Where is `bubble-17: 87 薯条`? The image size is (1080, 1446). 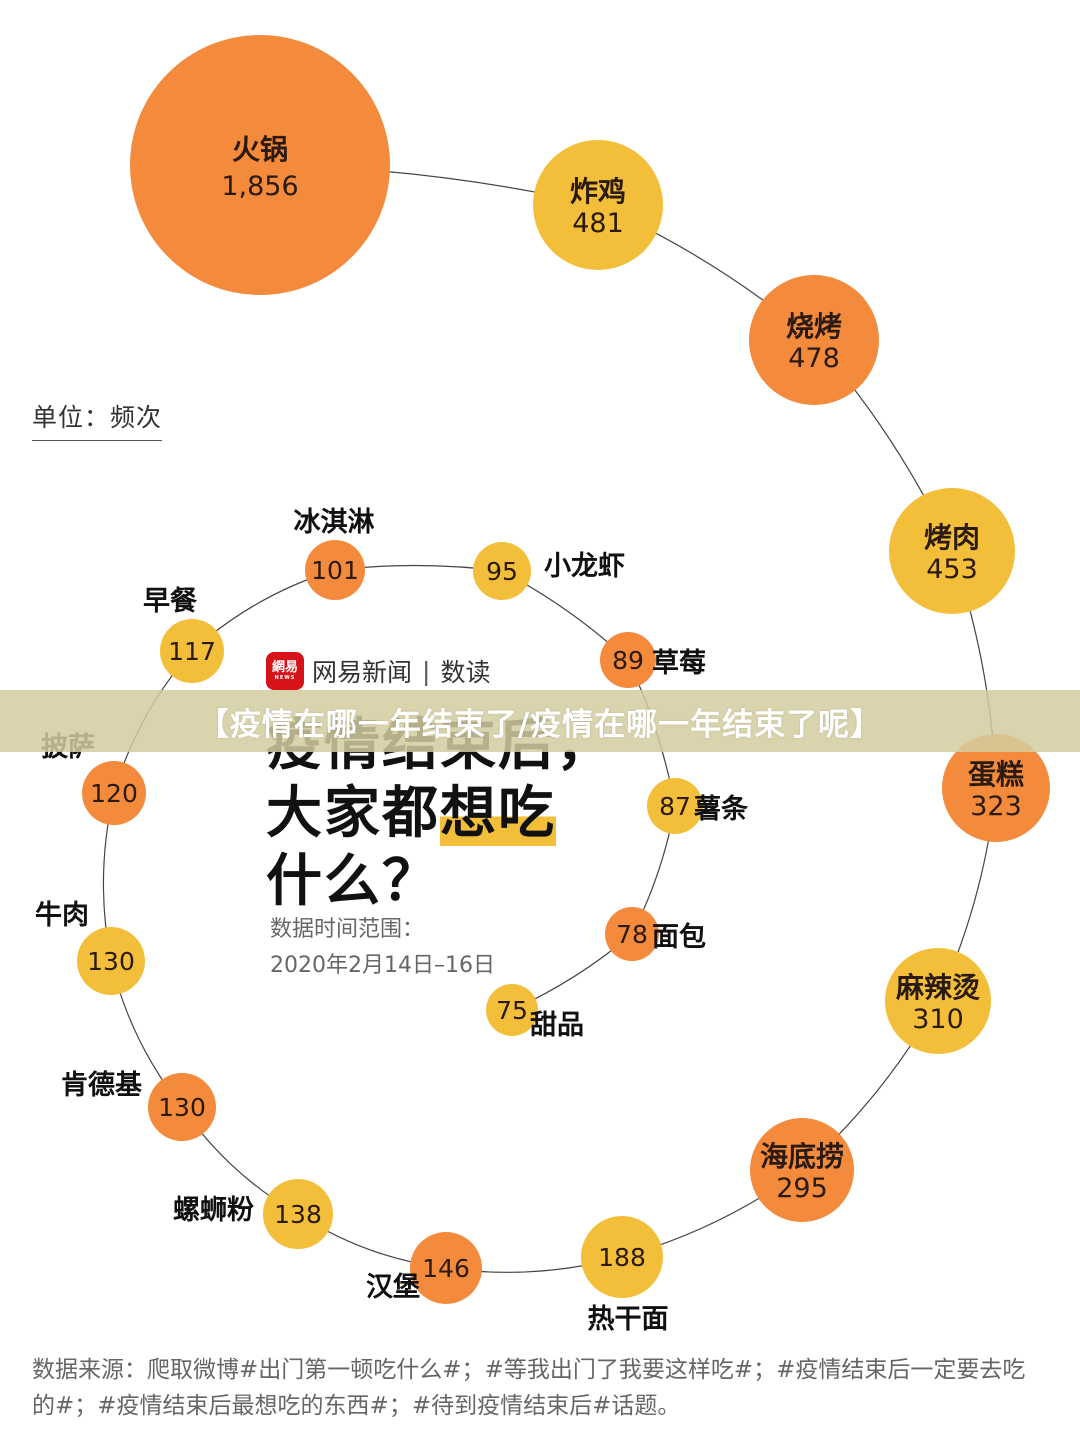 bubble-17: 87 薯条 is located at coordinates (698, 806).